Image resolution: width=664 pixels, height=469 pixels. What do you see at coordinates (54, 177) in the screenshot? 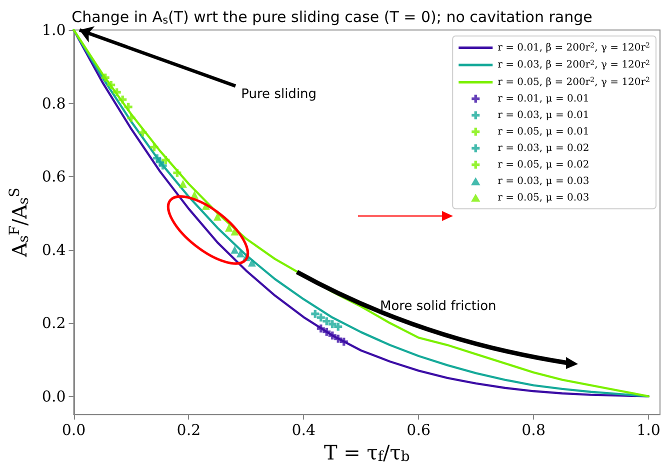
I see `y-tick-label: 0.6` at bounding box center [54, 177].